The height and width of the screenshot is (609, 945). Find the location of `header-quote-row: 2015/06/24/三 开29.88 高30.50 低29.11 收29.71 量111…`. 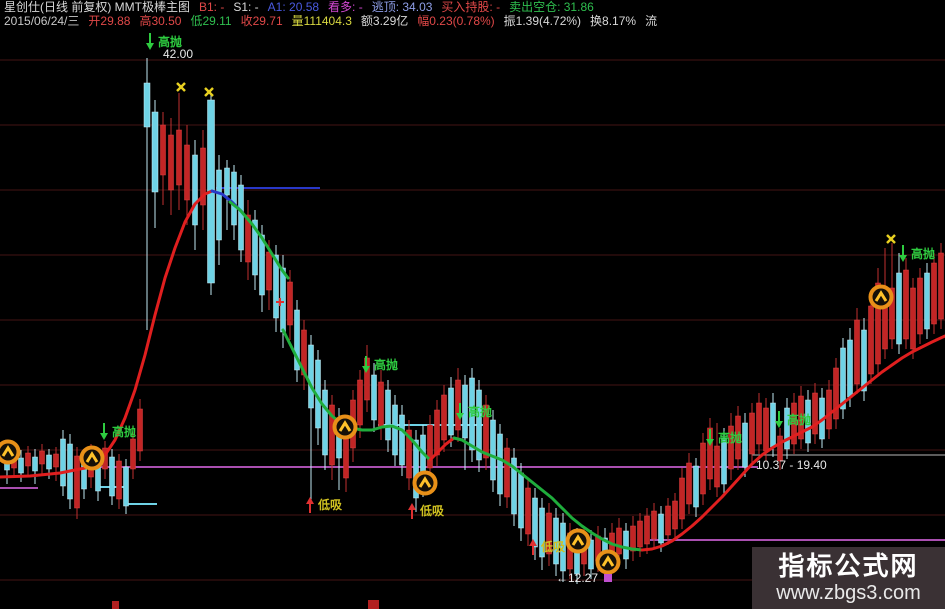

header-quote-row: 2015/06/24/三 开29.88 高30.50 低29.11 收29.71 量111… is located at coordinates (335, 21).